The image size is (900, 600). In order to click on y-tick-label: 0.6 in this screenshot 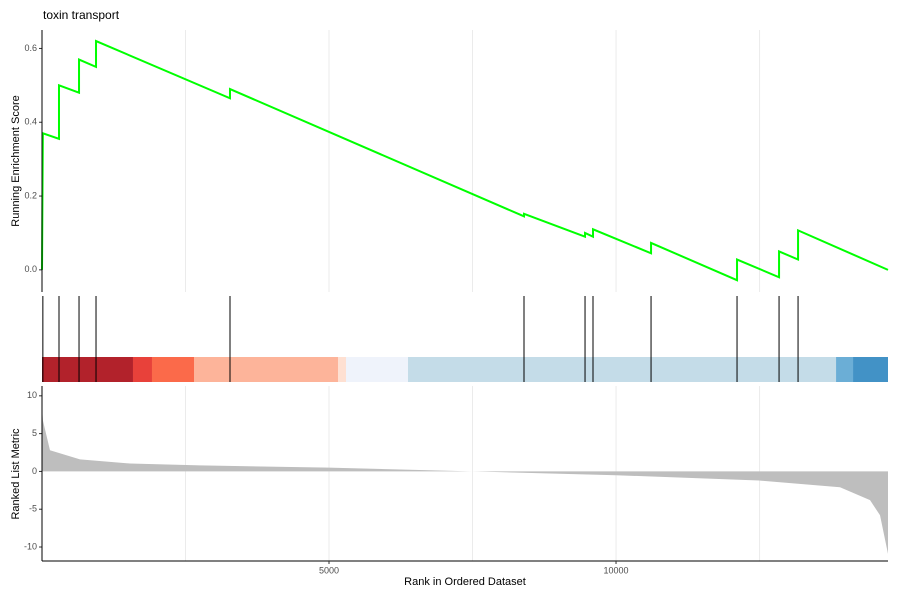, I will do `click(30, 48)`.